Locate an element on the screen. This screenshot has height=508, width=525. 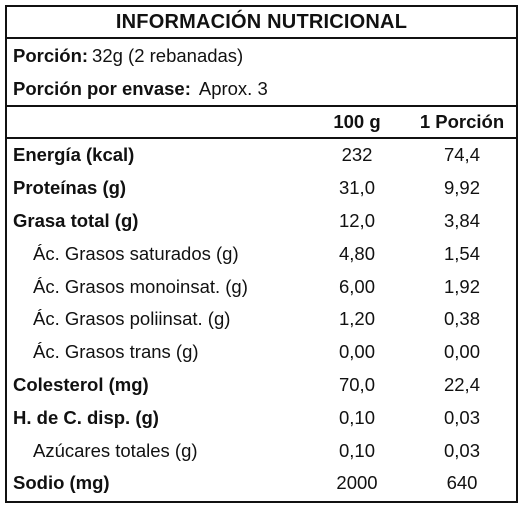
nutrient-label: Colesterol (mg) is located at coordinates (81, 384).